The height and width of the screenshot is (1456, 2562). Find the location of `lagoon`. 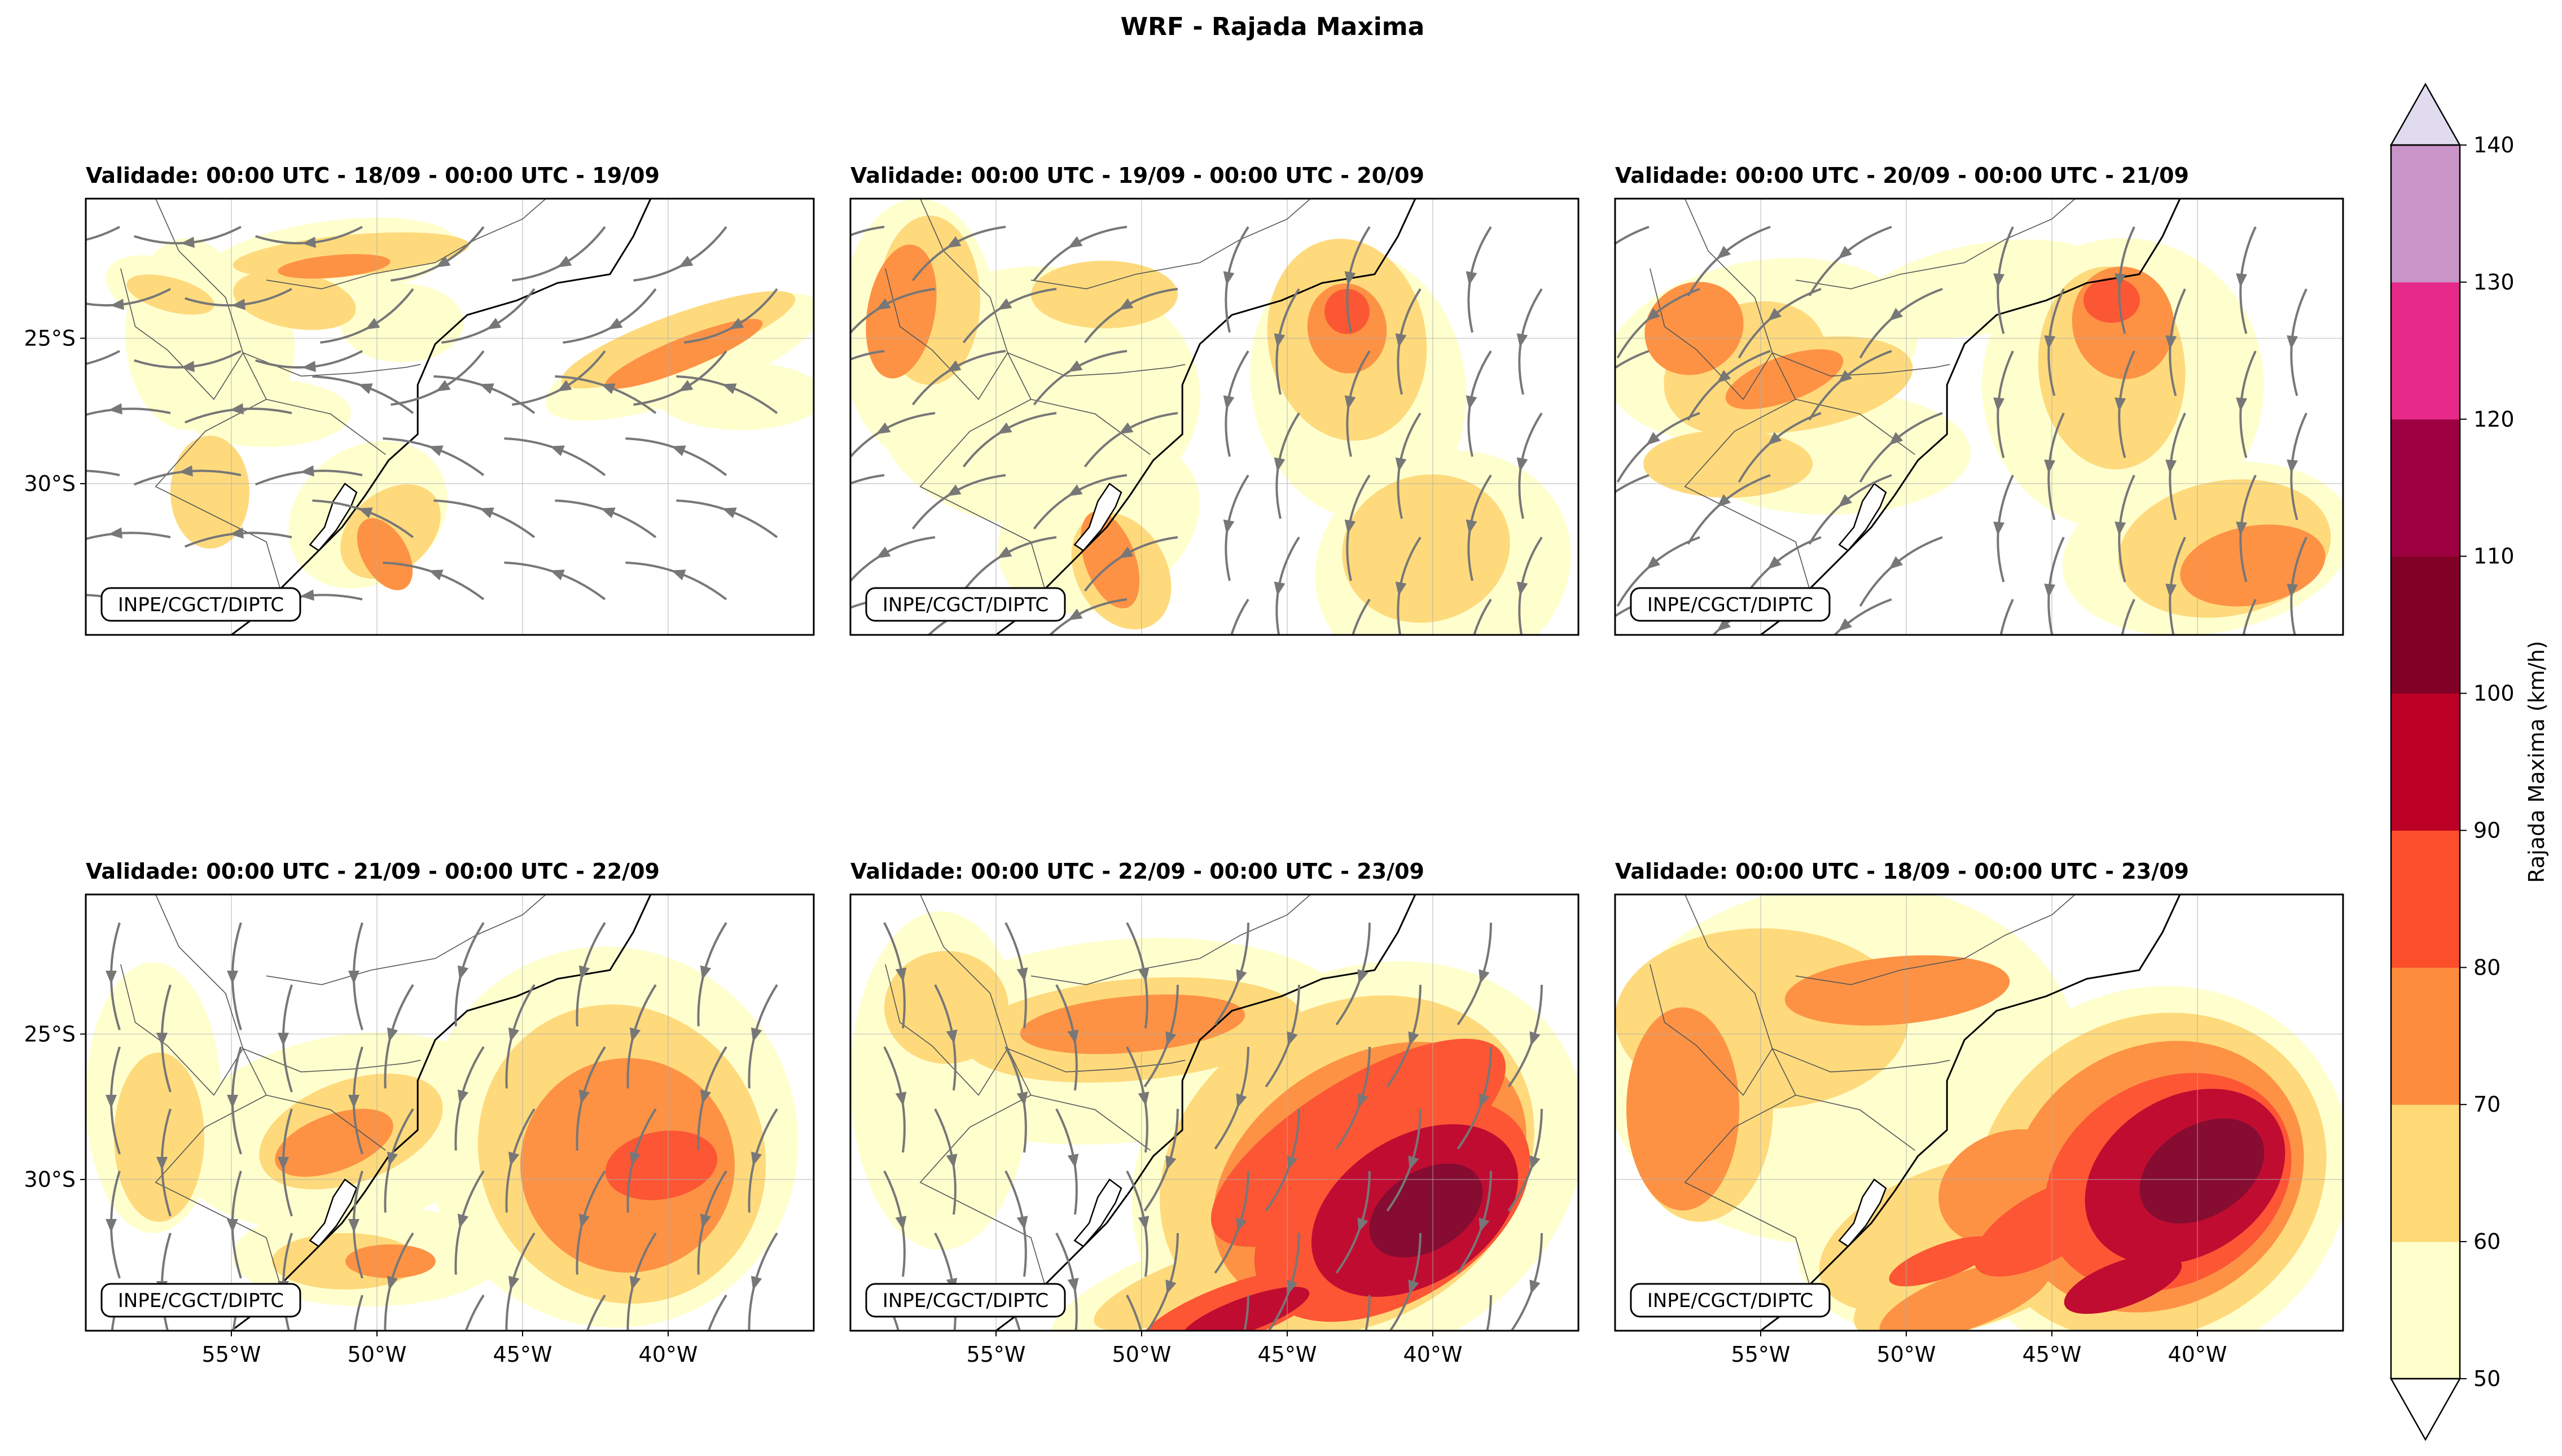

lagoon is located at coordinates (333, 517).